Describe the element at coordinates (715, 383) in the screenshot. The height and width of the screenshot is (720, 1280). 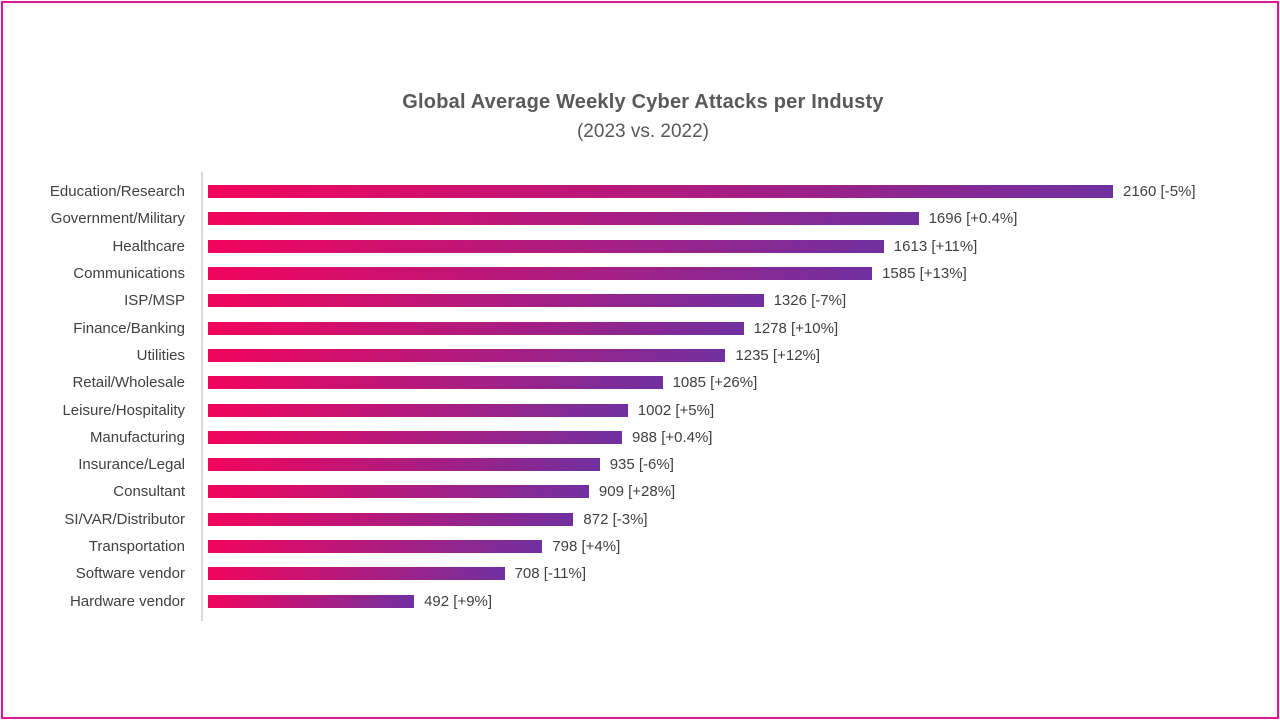
I see `value-label: 1085 [+26%]` at that location.